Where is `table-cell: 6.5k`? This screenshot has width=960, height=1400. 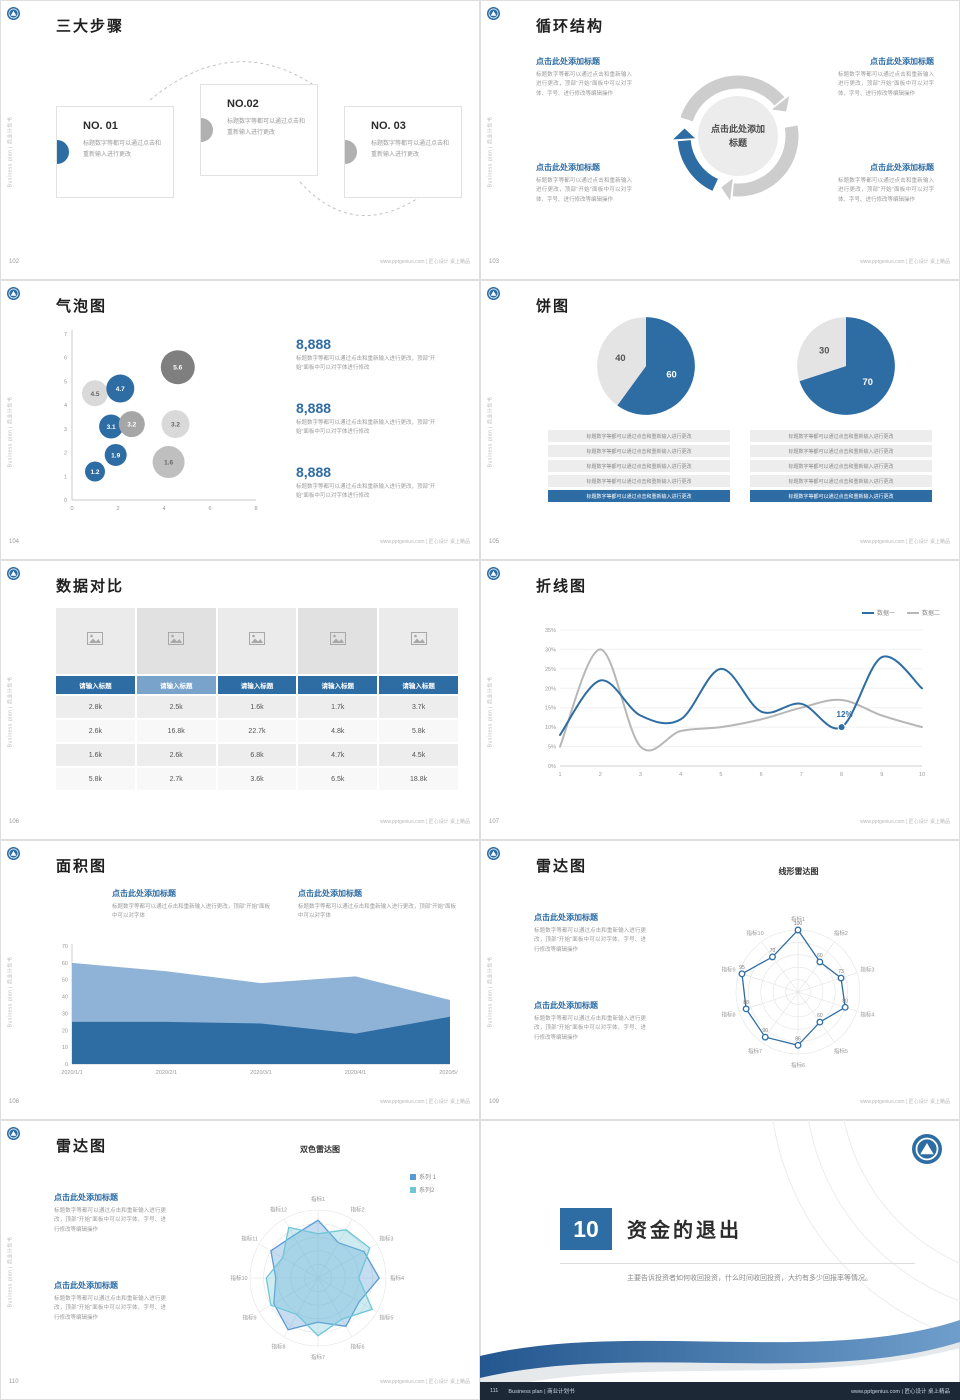 table-cell: 6.5k is located at coordinates (338, 779).